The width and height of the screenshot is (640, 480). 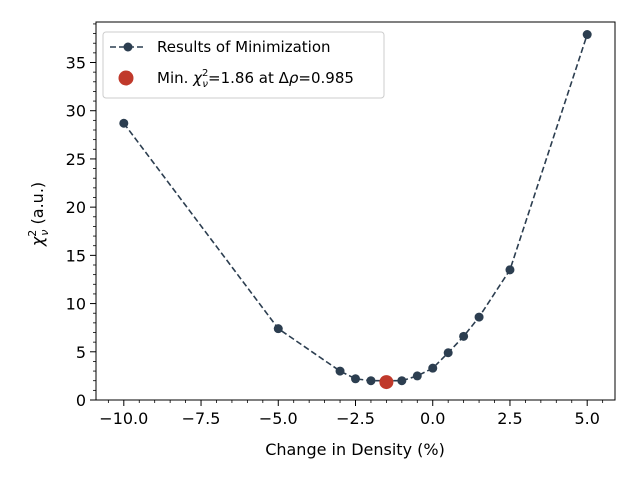 I want to click on y-tick-label: 15, so click(x=76, y=255).